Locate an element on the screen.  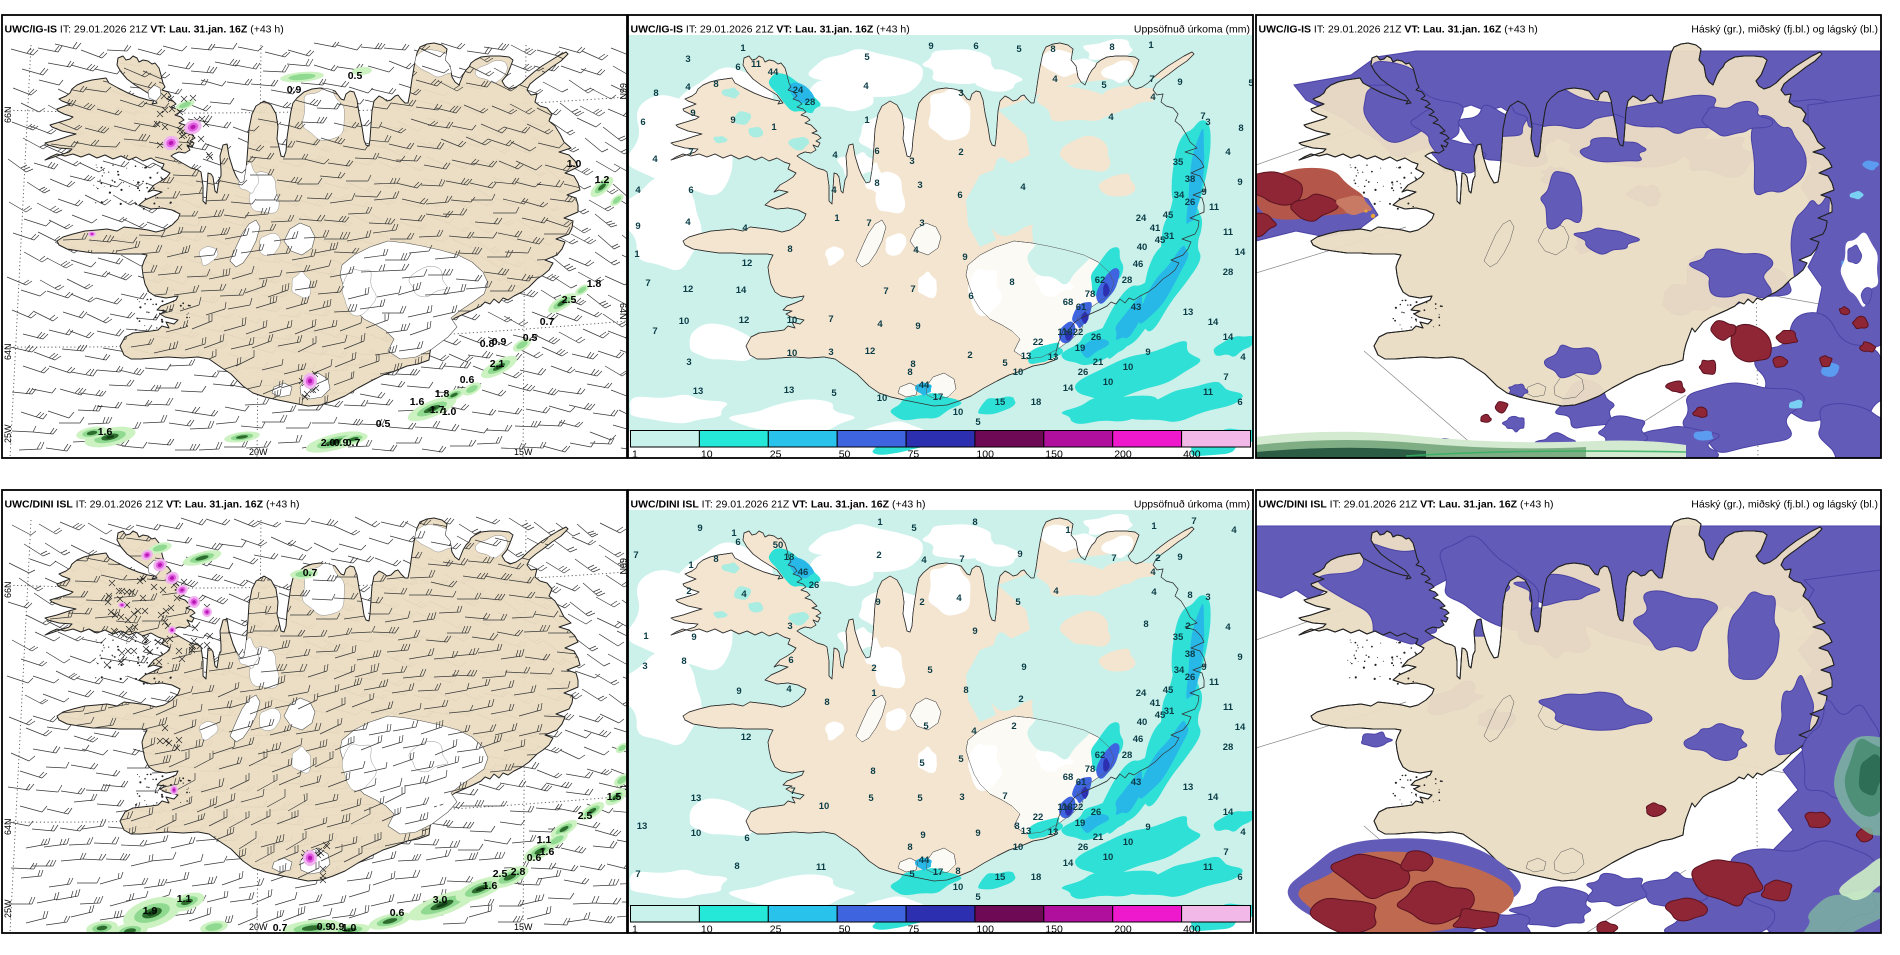
svg-text: 68 is located at coordinates (1068, 777).